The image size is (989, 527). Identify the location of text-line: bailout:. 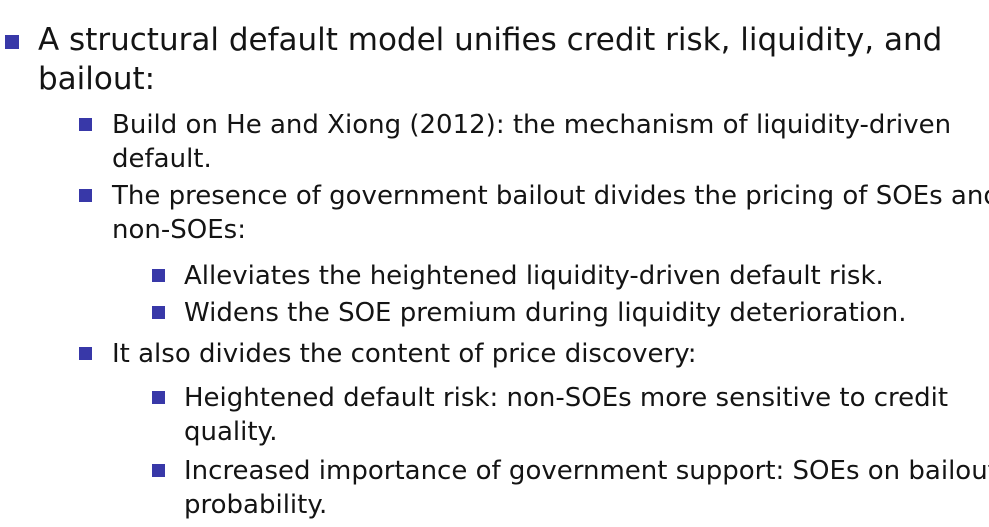
(97, 79).